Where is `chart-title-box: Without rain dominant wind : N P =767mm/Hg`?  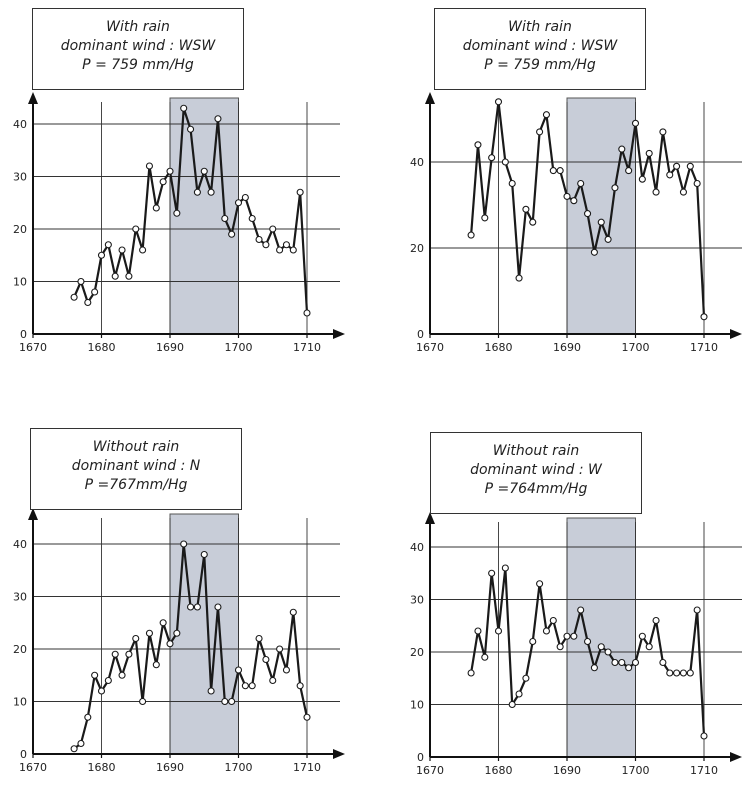
chart-title-box: Without rain dominant wind : N P =767mm/Hg is located at coordinates (136, 469).